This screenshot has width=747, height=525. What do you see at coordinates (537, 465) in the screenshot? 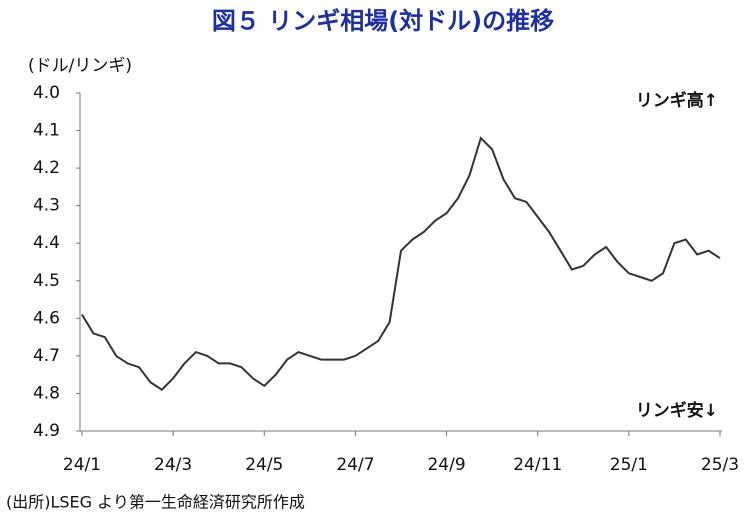
I see `x-tick-label: 24/11` at bounding box center [537, 465].